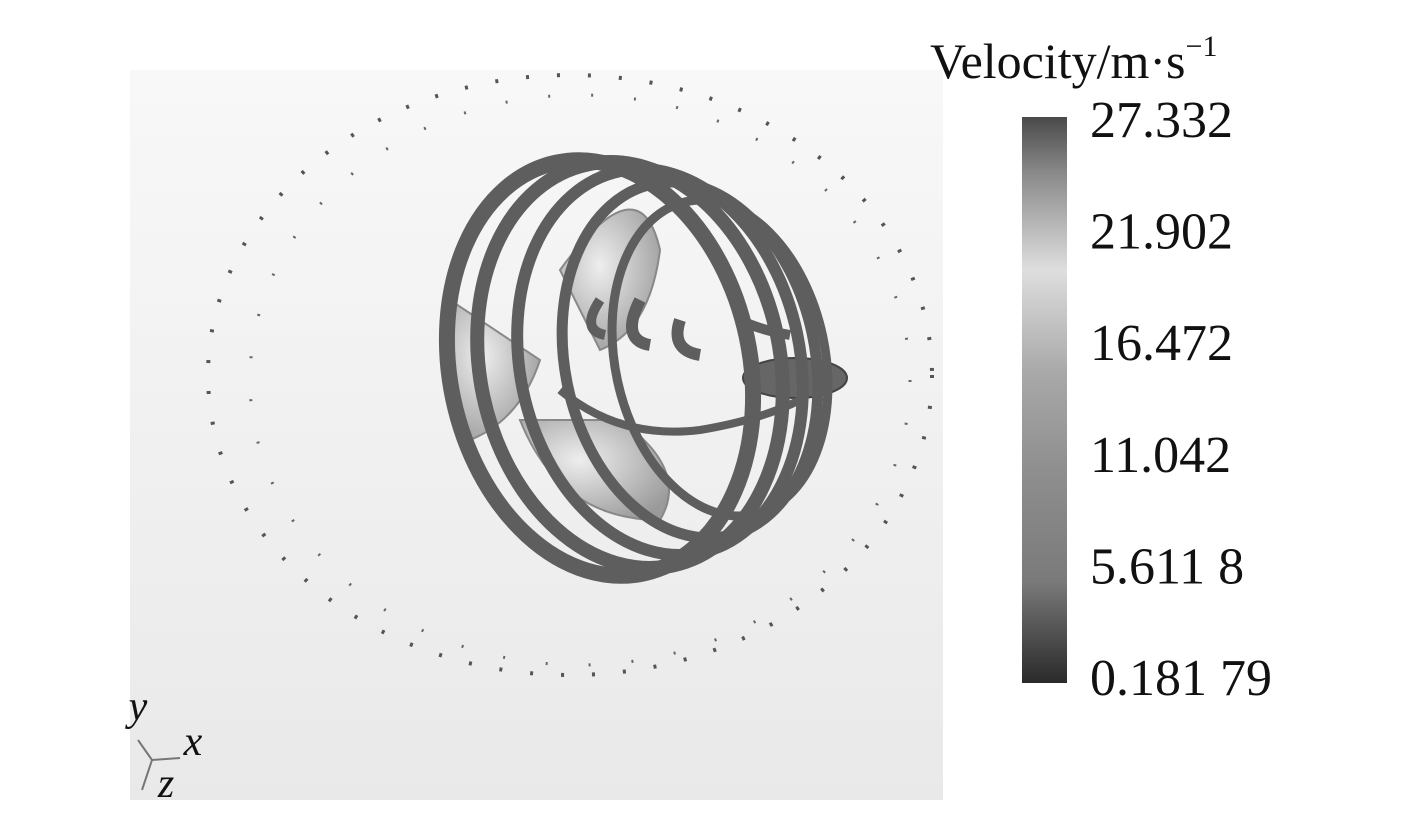 This screenshot has width=1417, height=832. Describe the element at coordinates (1181, 678) in the screenshot. I see `colorbar-label: 0.181 79` at that location.